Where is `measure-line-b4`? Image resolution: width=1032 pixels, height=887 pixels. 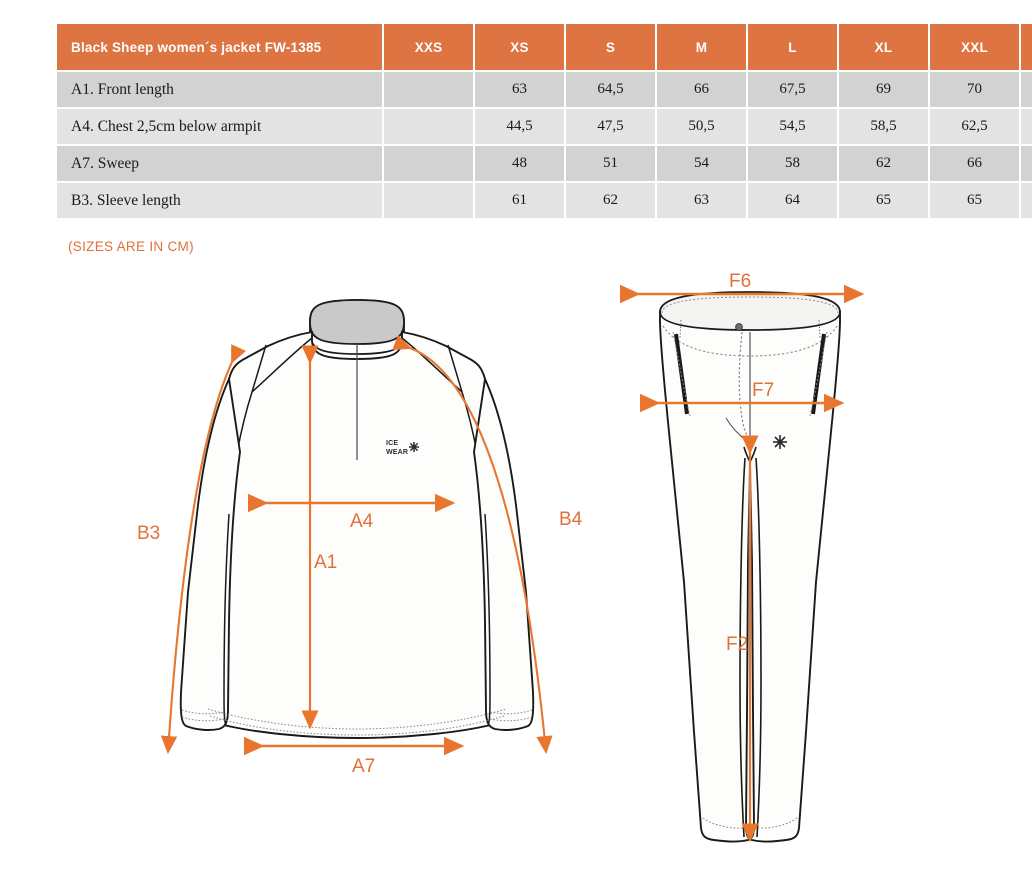 measure-line-b4 is located at coordinates (472, 544).